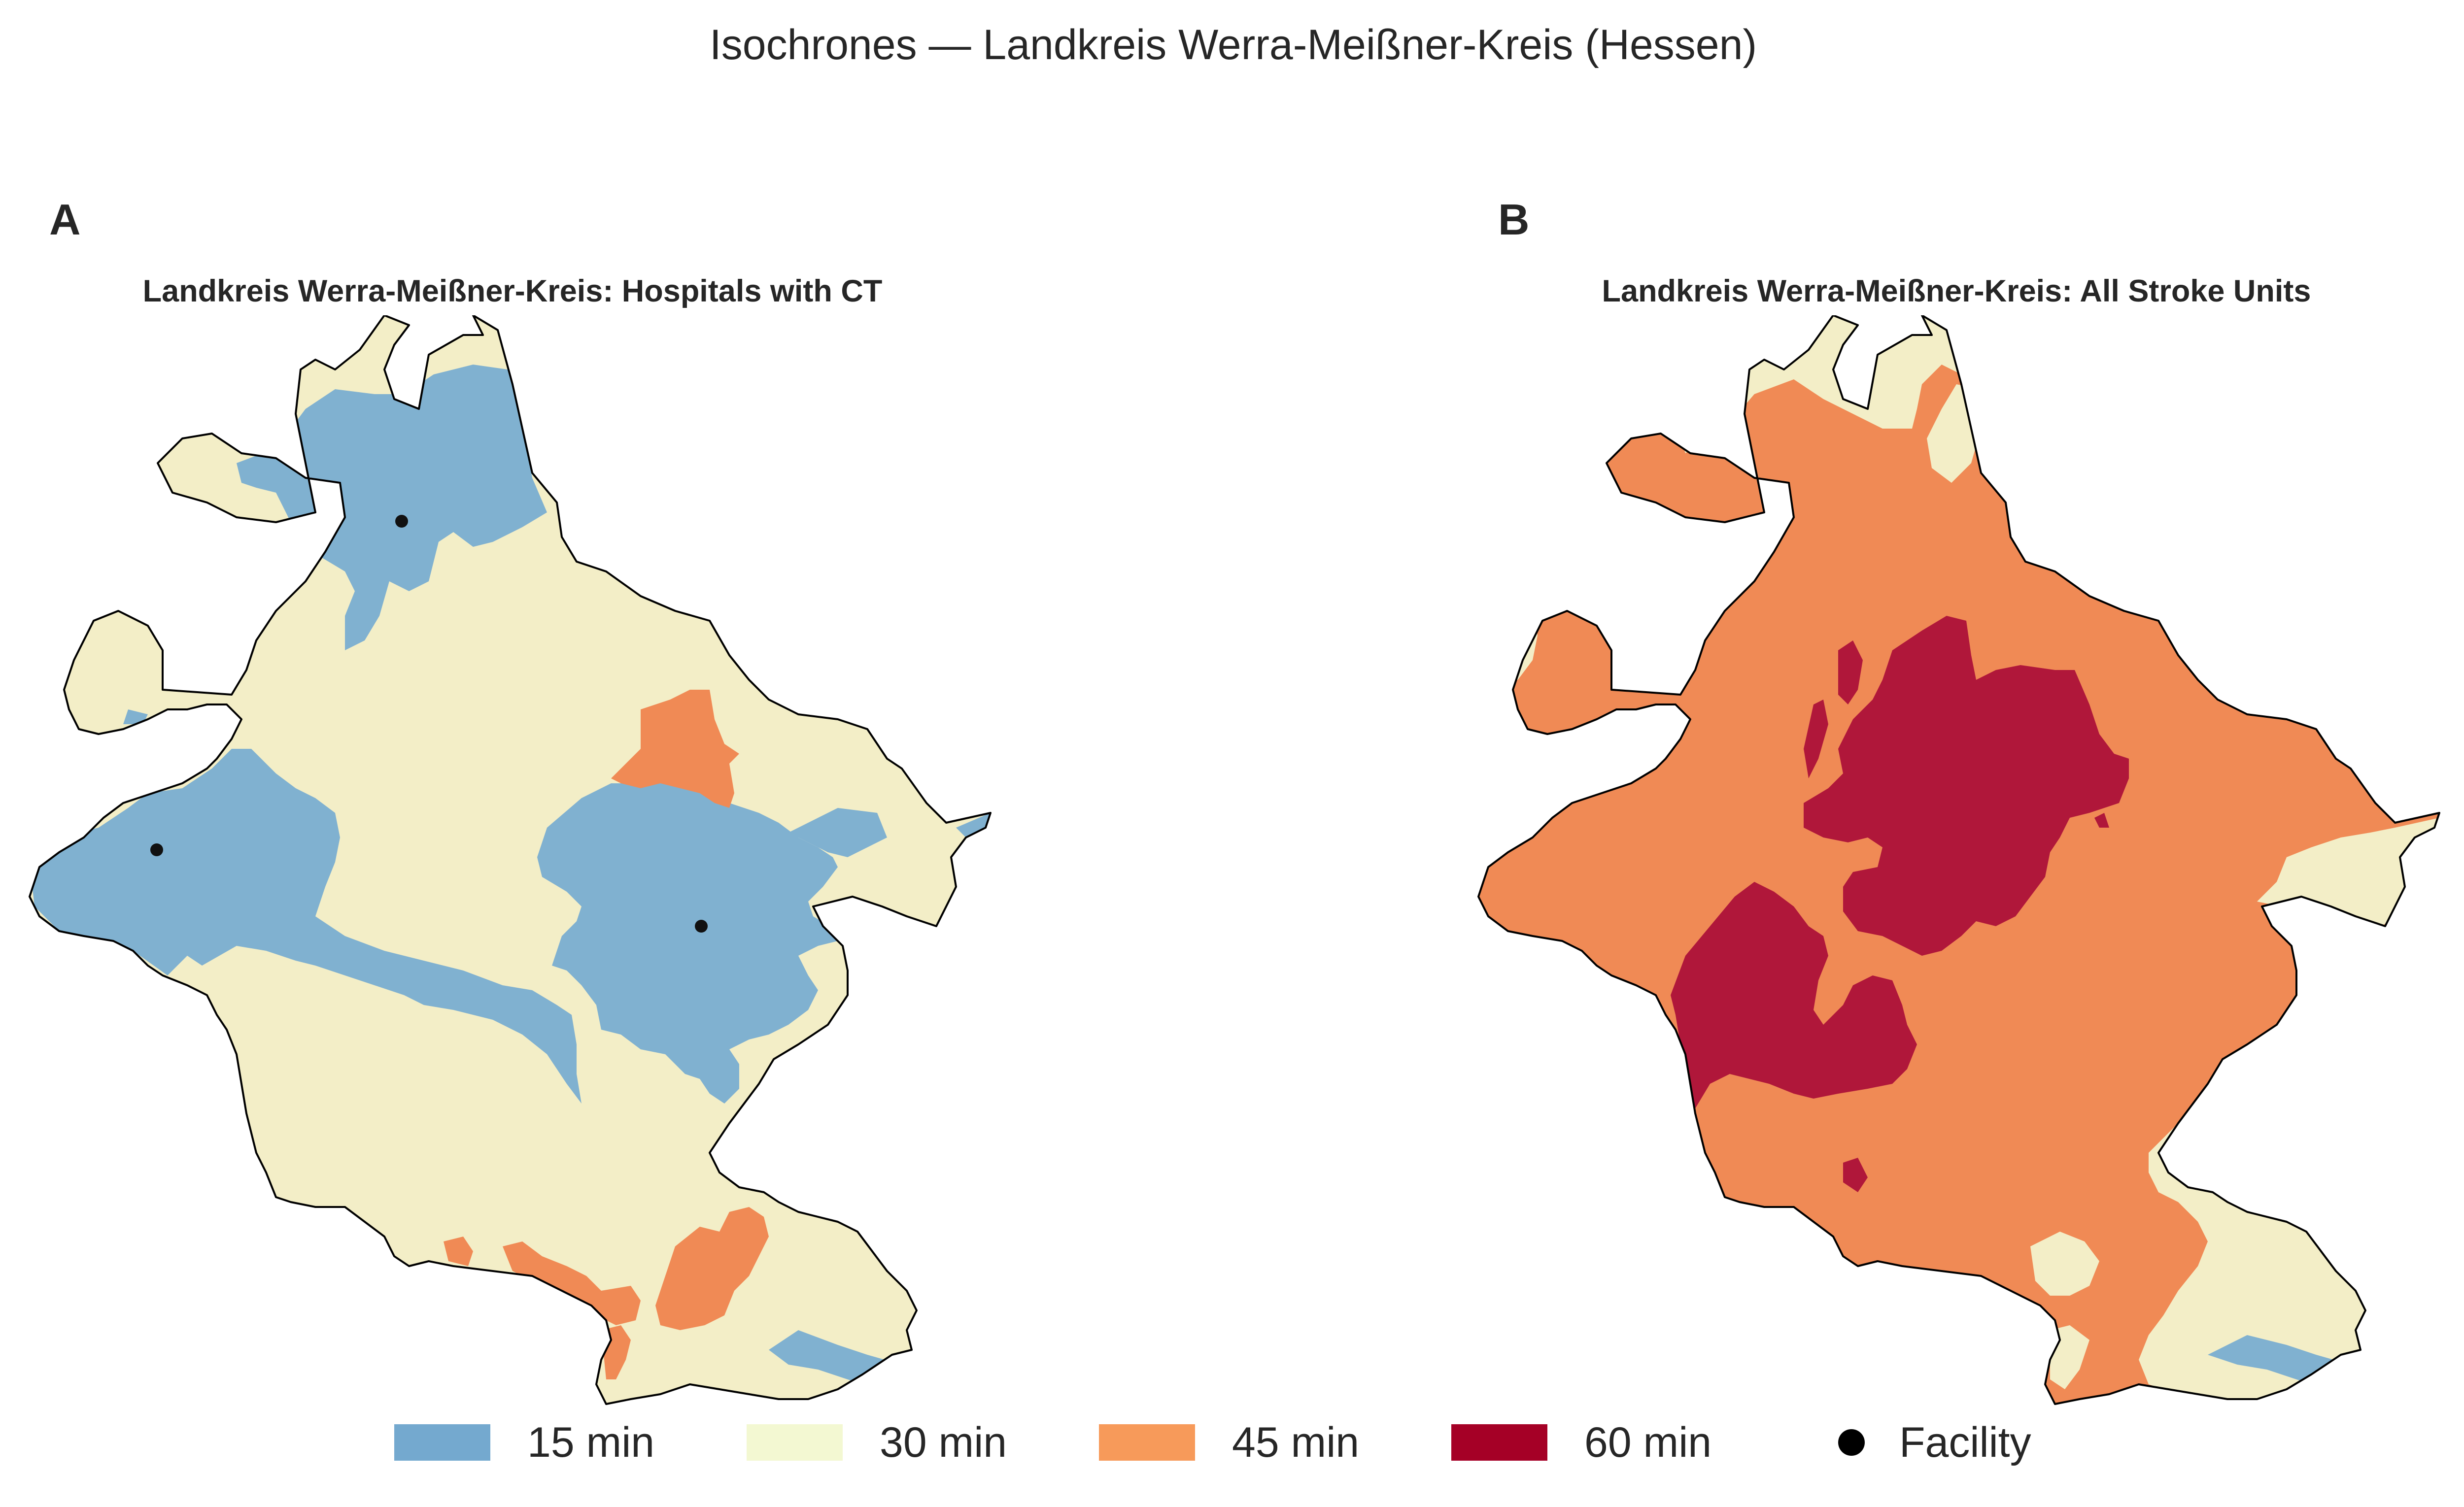 The height and width of the screenshot is (1507, 2464). Describe the element at coordinates (1229, 1442) in the screenshot. I see `legend-item-45-min: 45 min` at that location.